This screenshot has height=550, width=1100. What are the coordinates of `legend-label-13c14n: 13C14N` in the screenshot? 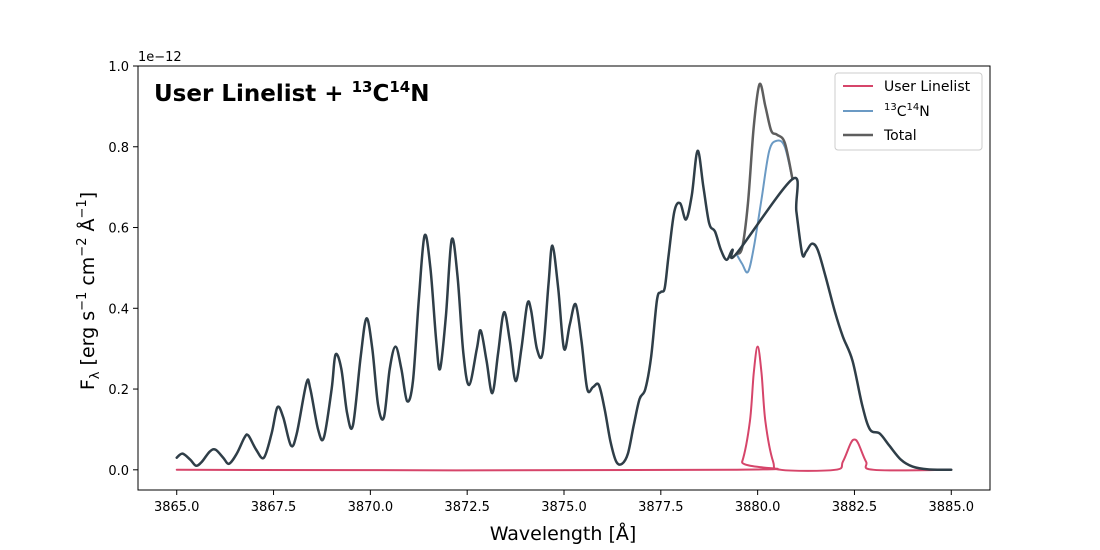 It's located at (907, 111).